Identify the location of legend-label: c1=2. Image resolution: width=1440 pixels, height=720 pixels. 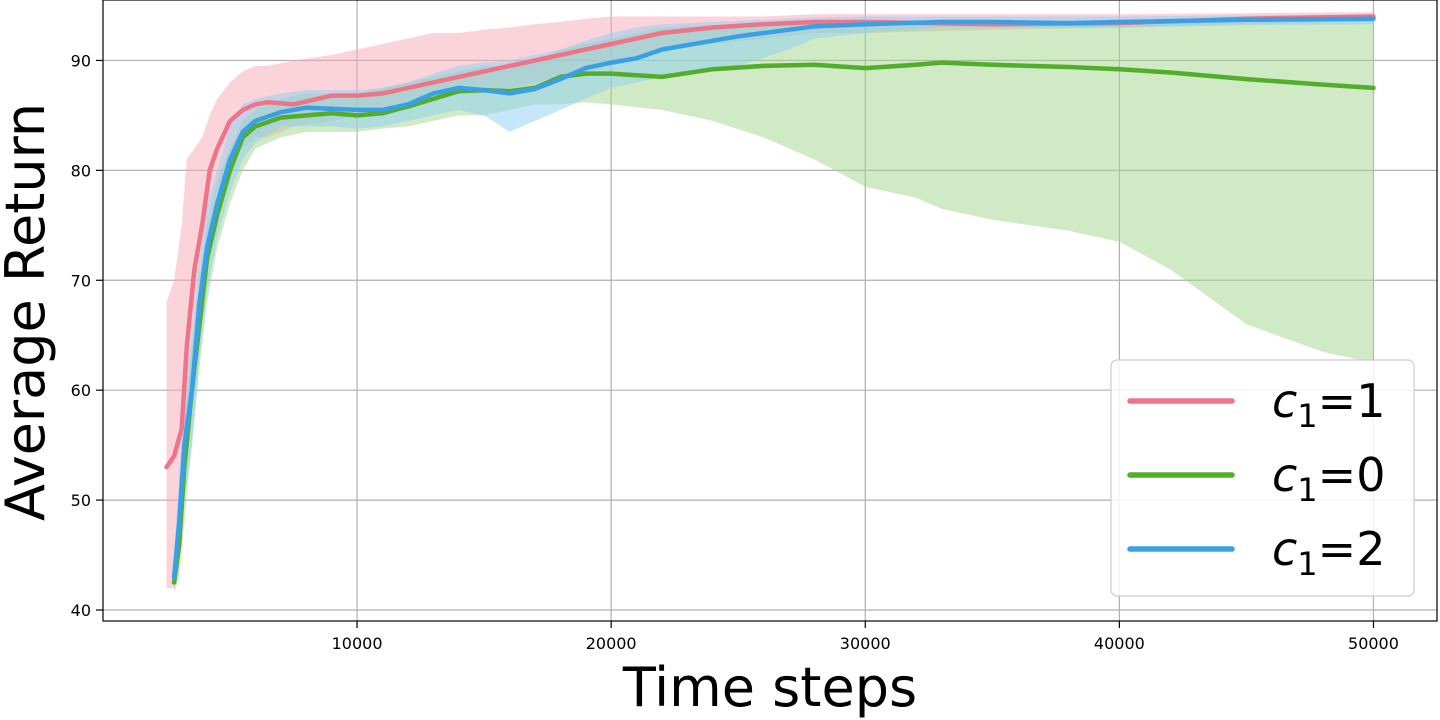
(1328, 552).